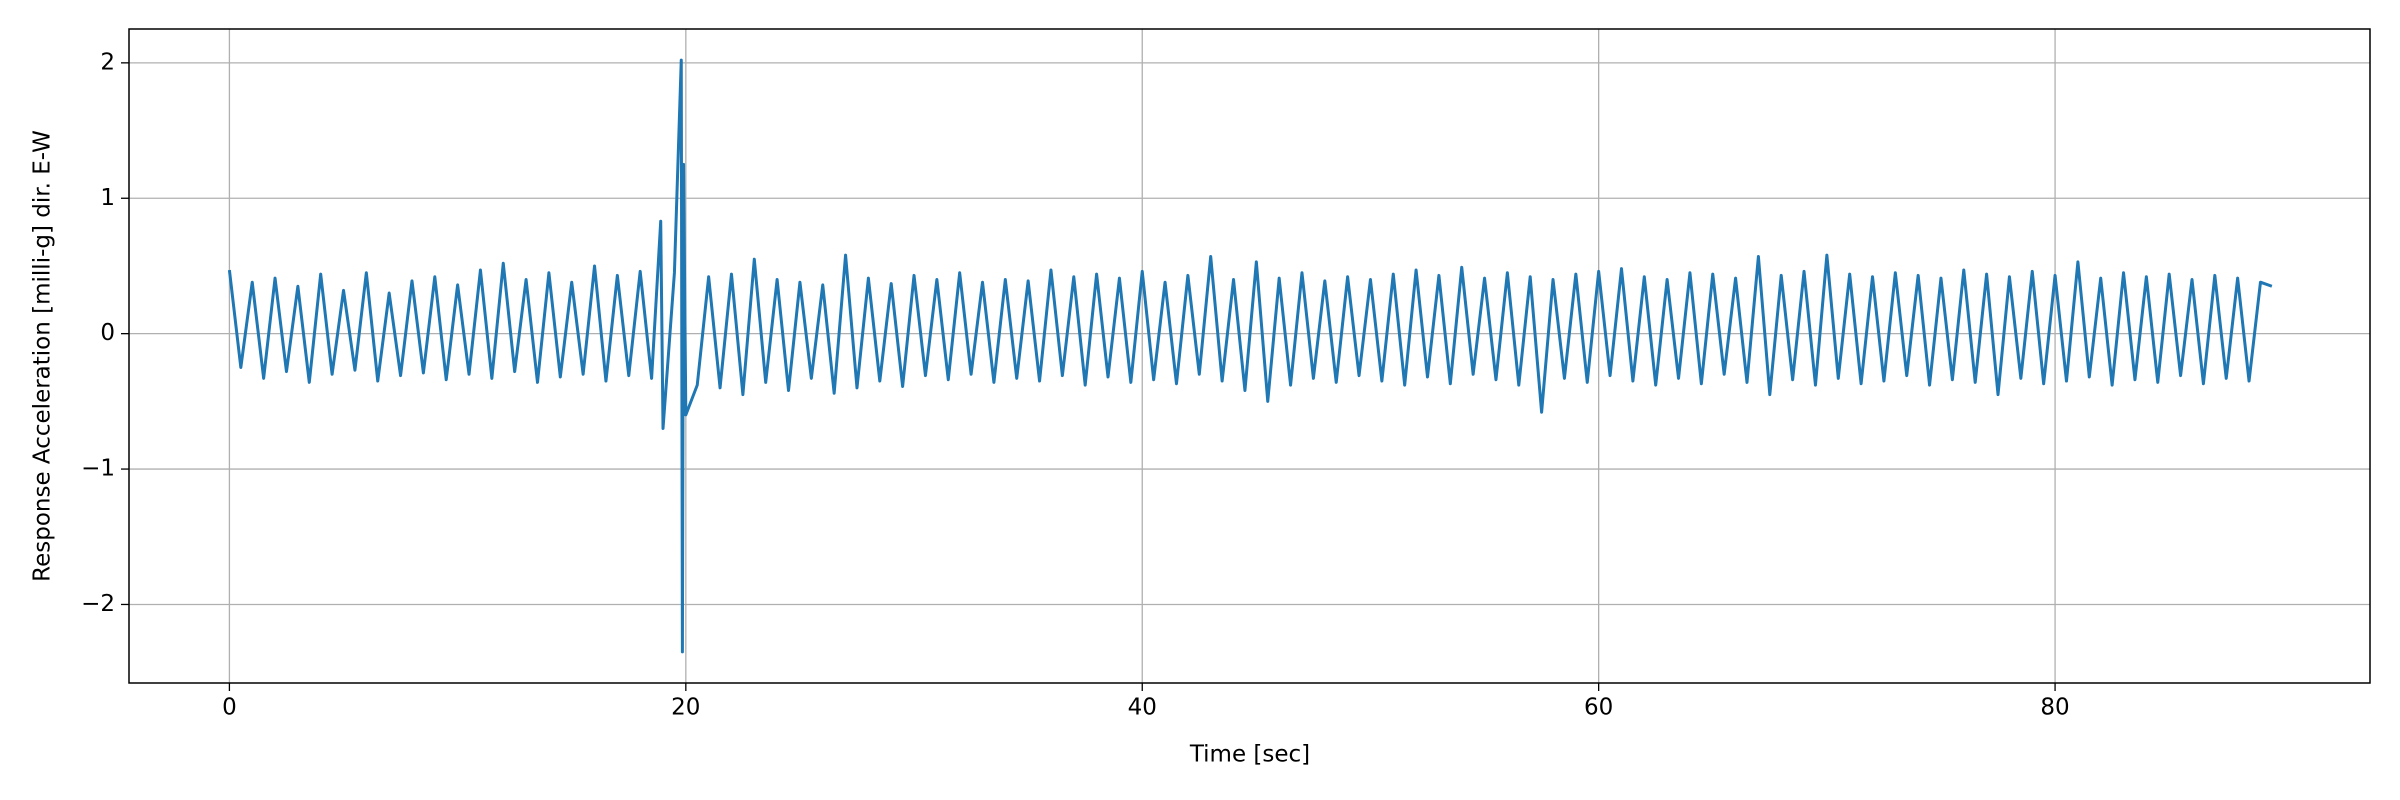 This screenshot has width=2400, height=800. What do you see at coordinates (43, 356) in the screenshot?
I see `y-axis-label: Response Acceleration [milli-g] dir. E-W` at bounding box center [43, 356].